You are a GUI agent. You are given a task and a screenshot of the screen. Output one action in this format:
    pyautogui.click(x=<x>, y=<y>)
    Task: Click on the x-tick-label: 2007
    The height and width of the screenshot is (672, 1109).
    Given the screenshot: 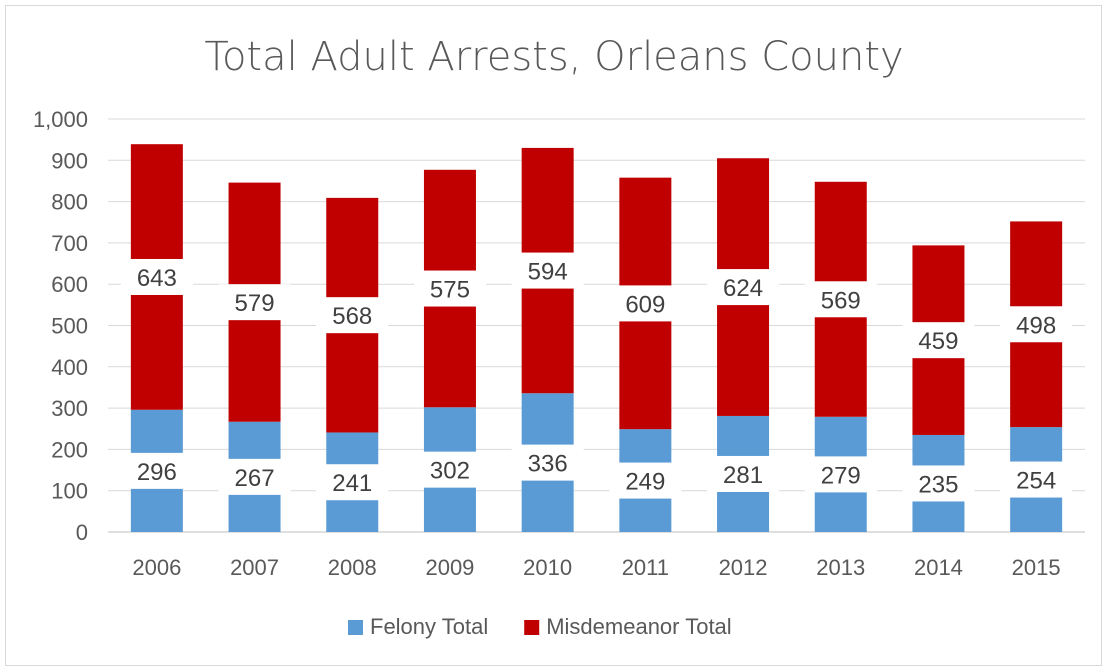 What is the action you would take?
    pyautogui.click(x=254, y=567)
    